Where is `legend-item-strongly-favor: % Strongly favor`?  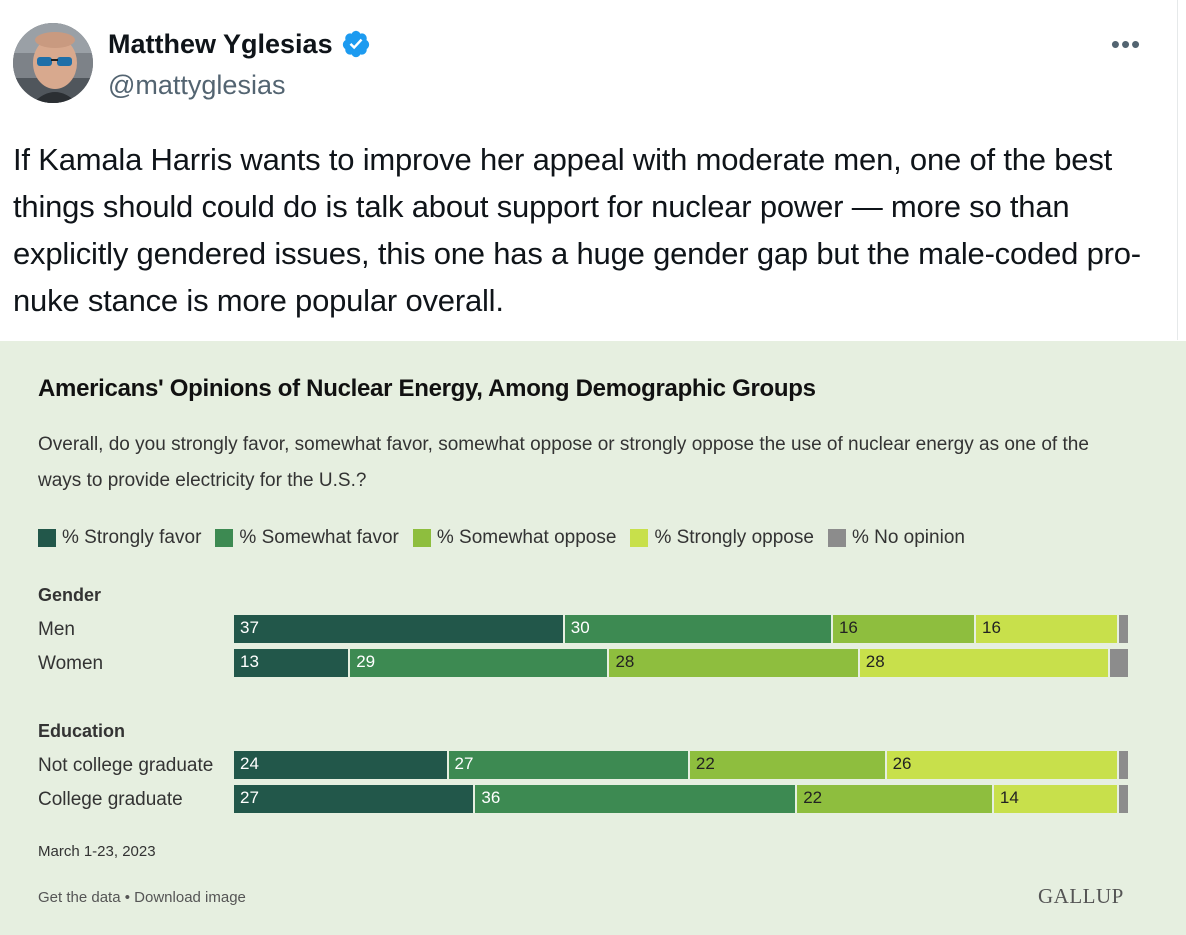 legend-item-strongly-favor: % Strongly favor is located at coordinates (119, 538).